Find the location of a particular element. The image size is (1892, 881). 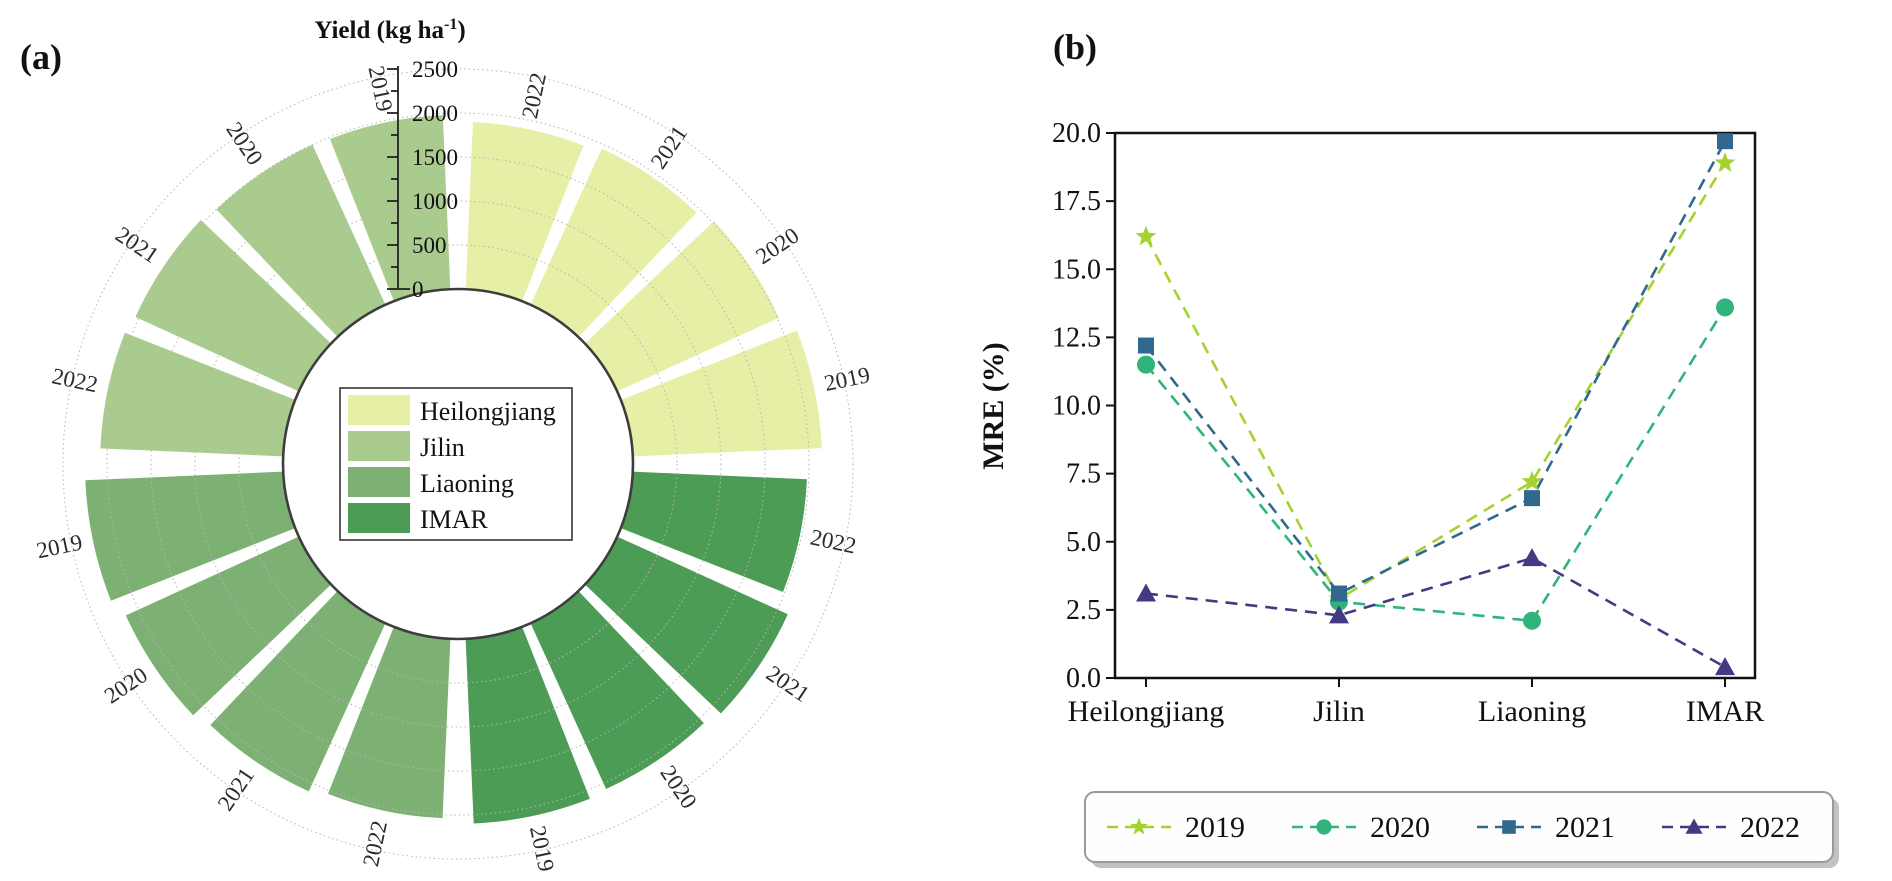

bar-liaoning-2021 is located at coordinates (298, 691).